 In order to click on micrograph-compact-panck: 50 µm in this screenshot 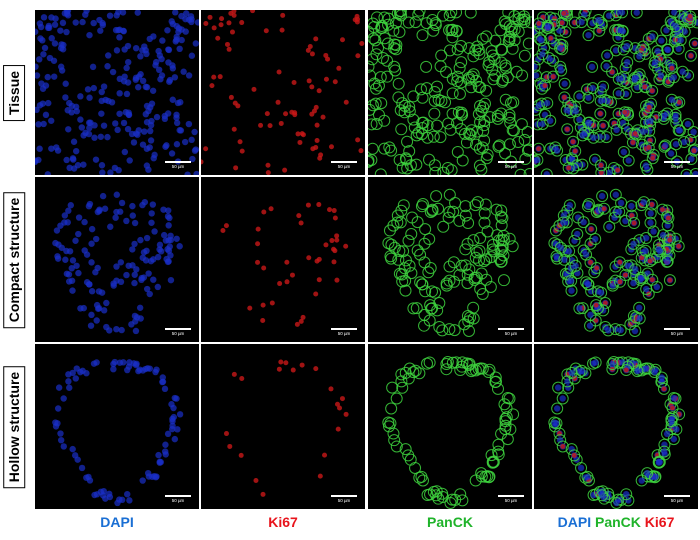, I will do `click(450, 259)`.